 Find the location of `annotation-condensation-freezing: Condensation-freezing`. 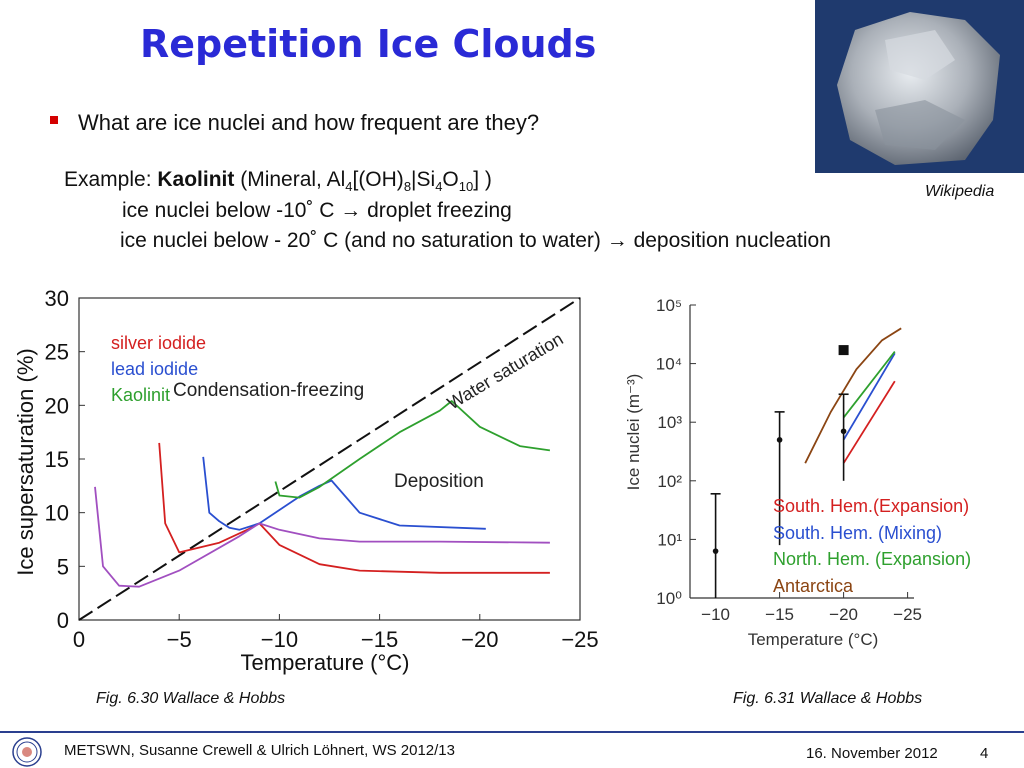

annotation-condensation-freezing: Condensation-freezing is located at coordinates (268, 390).